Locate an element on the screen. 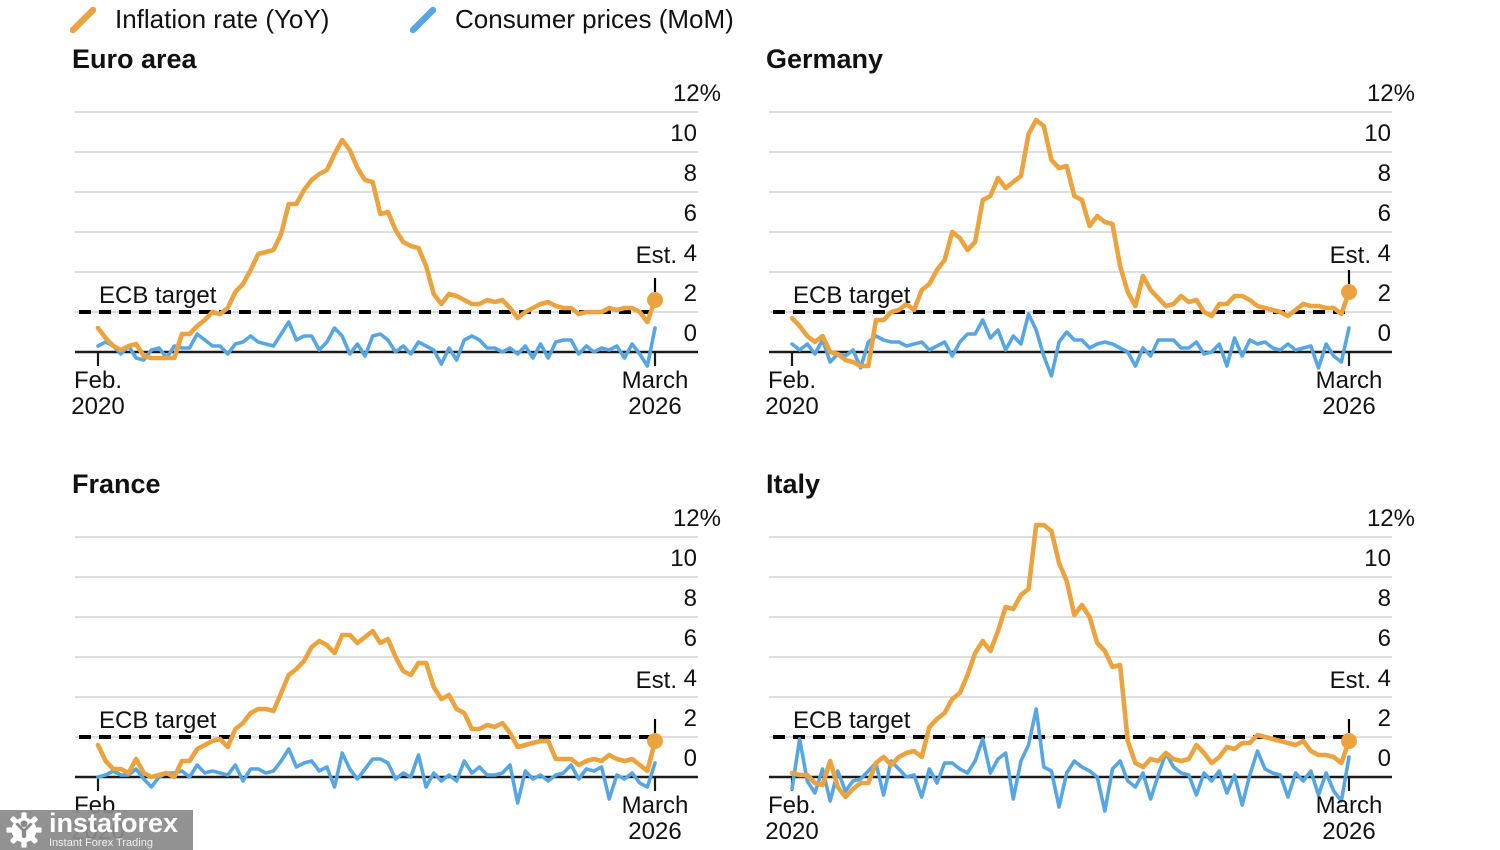 This screenshot has height=850, width=1500. chart-france-graphics is located at coordinates (386, 670).